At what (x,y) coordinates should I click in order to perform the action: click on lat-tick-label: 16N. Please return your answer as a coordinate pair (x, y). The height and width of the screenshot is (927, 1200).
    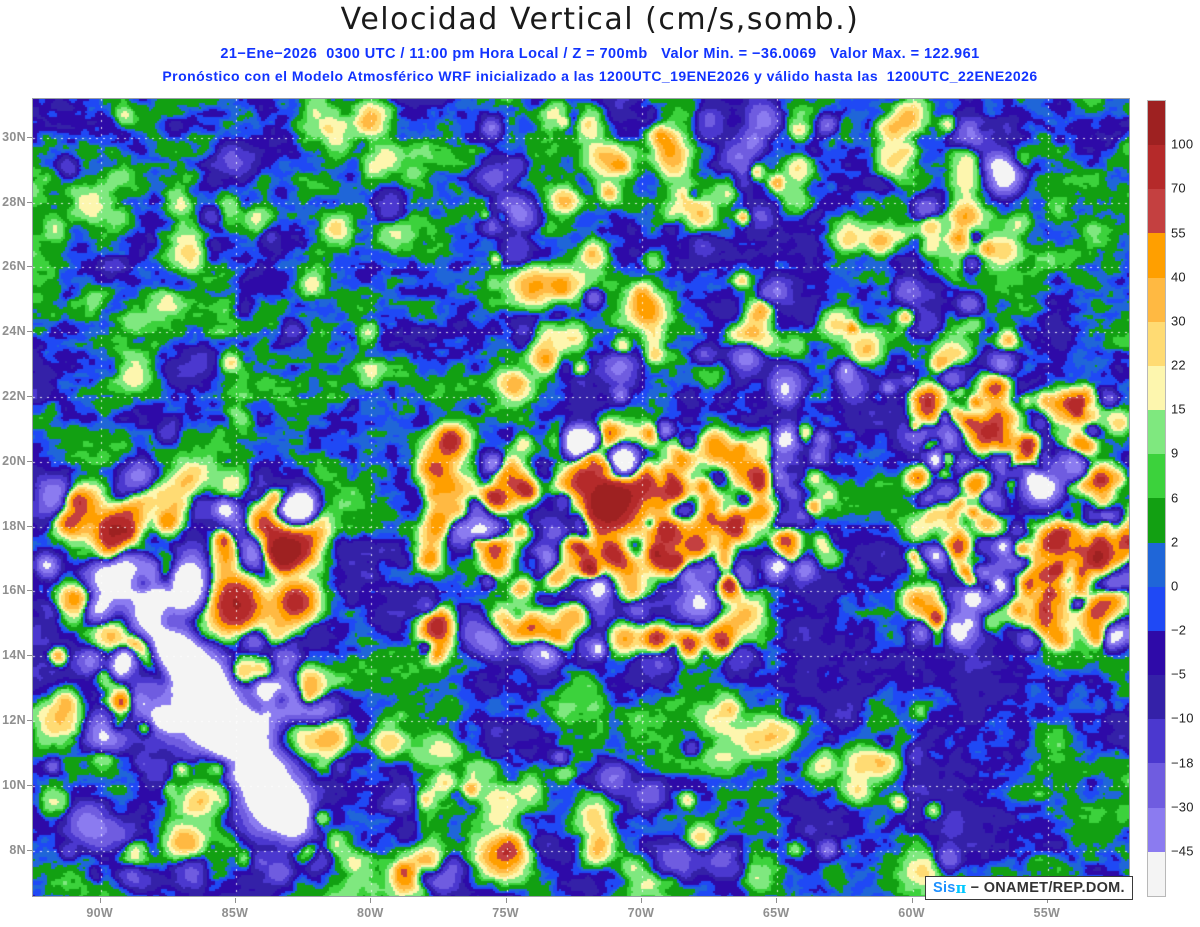
    Looking at the image, I should click on (14, 590).